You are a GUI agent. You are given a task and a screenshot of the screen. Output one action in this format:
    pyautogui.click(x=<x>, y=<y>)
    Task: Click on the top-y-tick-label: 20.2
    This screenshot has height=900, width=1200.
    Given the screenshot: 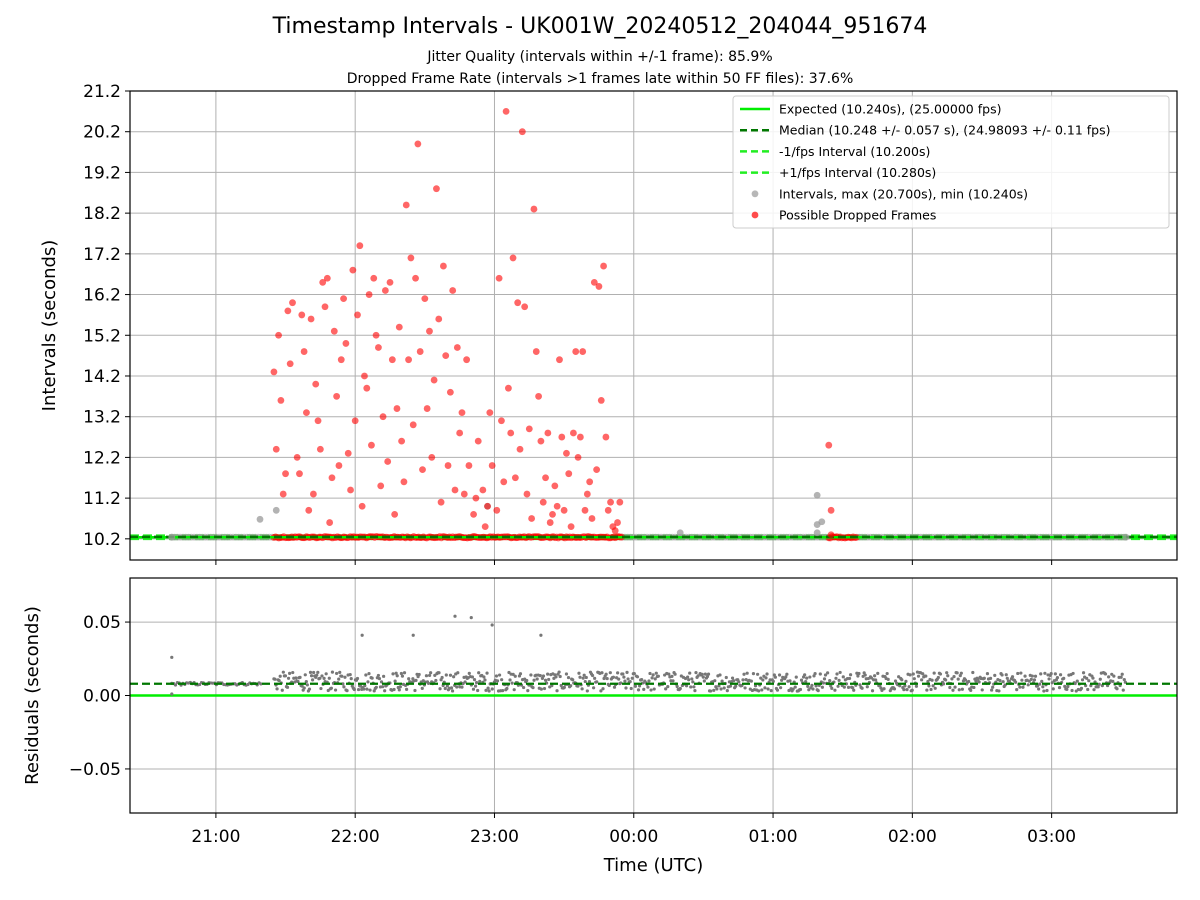 What is the action you would take?
    pyautogui.click(x=102, y=133)
    